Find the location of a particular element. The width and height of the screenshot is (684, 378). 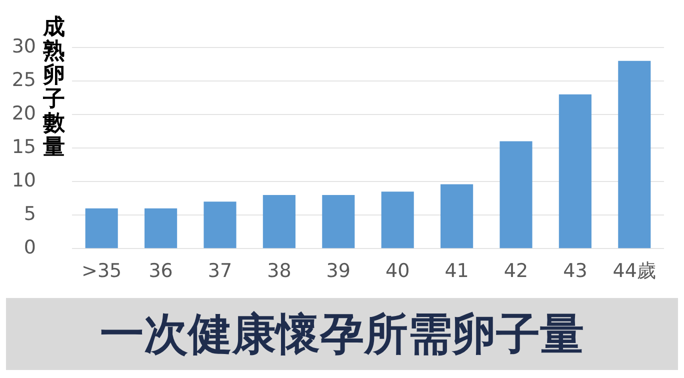

x-tick-label: 40 is located at coordinates (398, 271).